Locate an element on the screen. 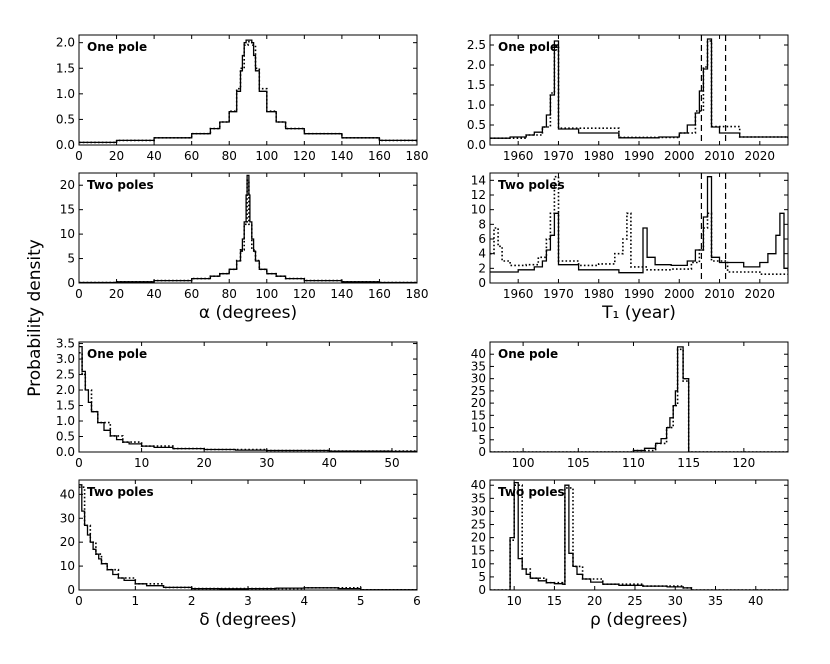 This screenshot has height=664, width=830. y-tick-label: 8 is located at coordinates (482, 224).